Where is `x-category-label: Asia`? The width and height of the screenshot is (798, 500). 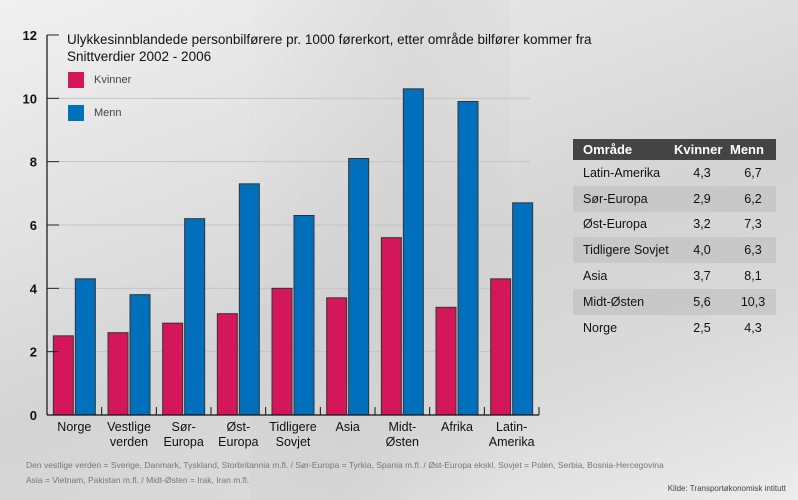 x-category-label: Asia is located at coordinates (348, 427).